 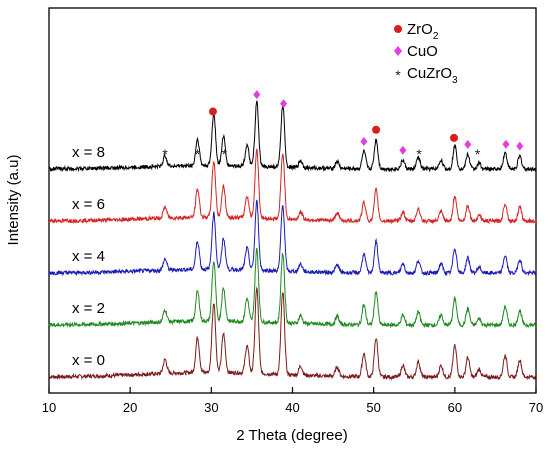 I want to click on peak-markers: * * * * *, so click(x=343, y=126).